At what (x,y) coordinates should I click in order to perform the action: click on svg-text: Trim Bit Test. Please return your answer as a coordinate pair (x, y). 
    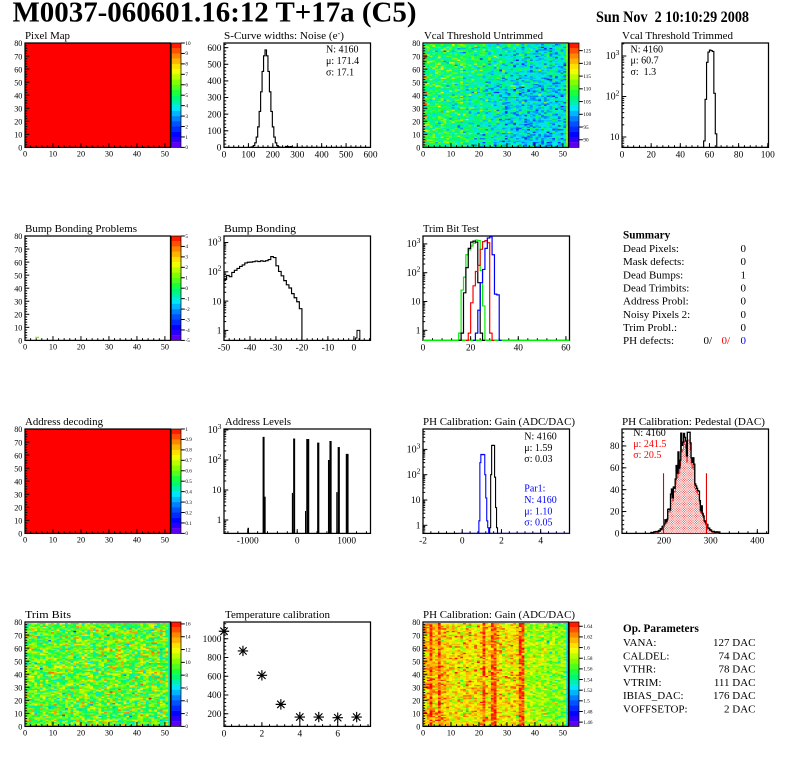
    Looking at the image, I should click on (451, 229).